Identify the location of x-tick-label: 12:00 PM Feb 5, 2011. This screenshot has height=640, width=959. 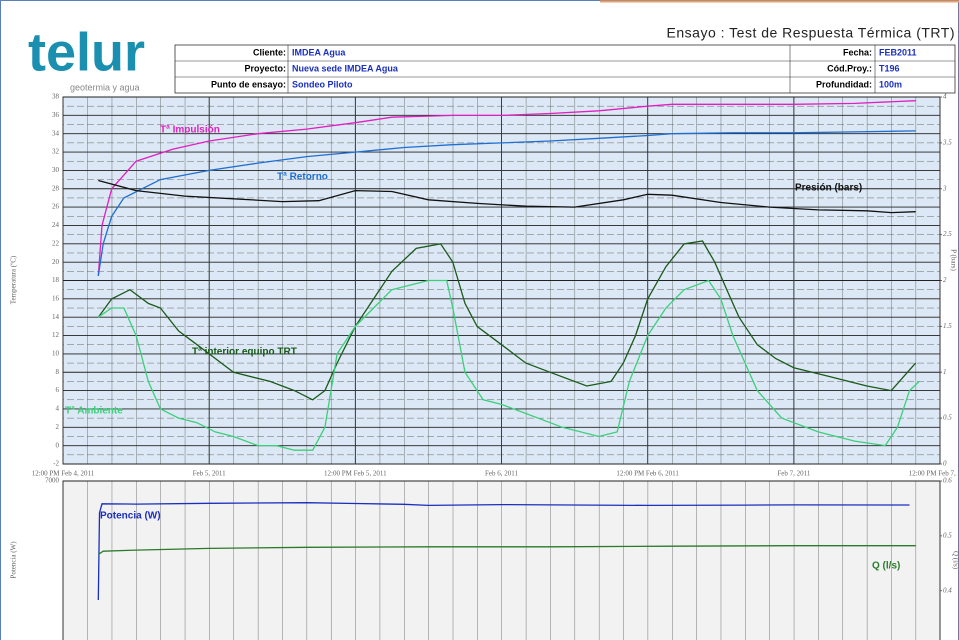
(355, 474).